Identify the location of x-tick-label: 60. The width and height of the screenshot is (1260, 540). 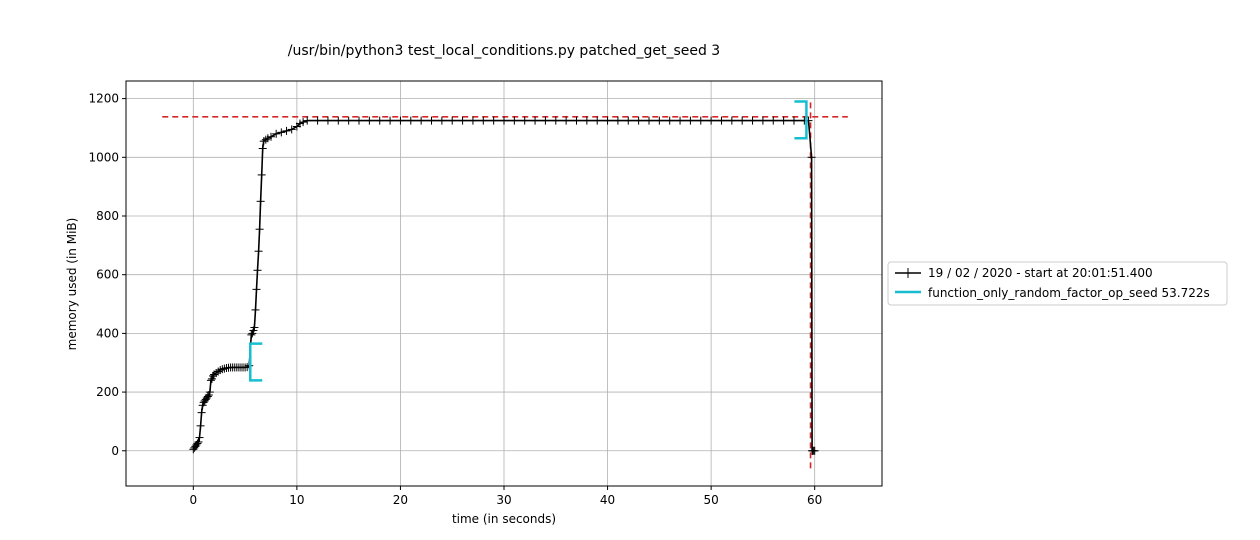
(814, 500).